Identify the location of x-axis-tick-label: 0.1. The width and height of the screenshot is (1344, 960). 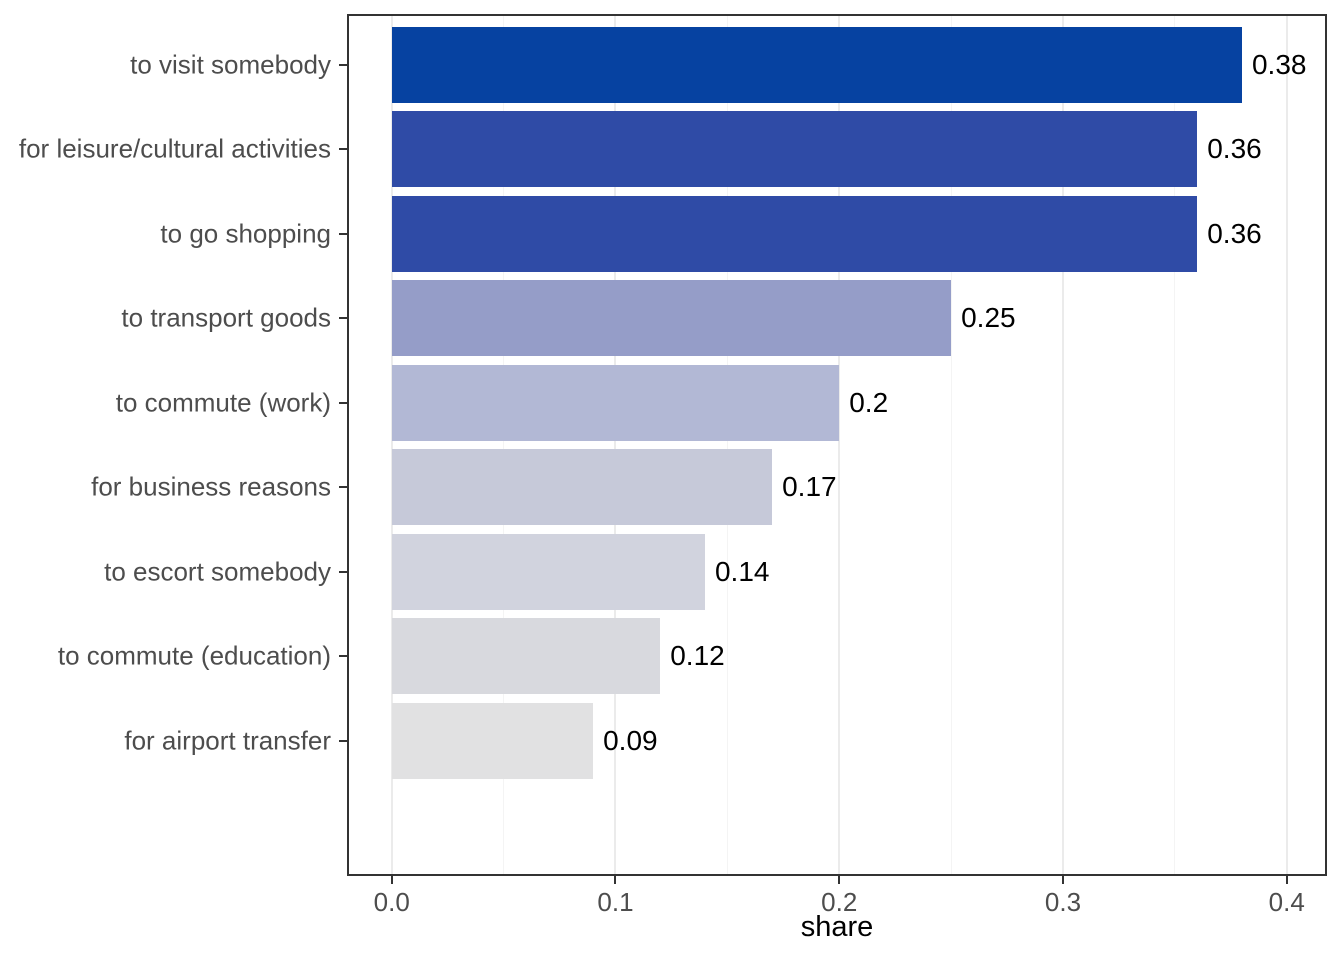
(615, 902).